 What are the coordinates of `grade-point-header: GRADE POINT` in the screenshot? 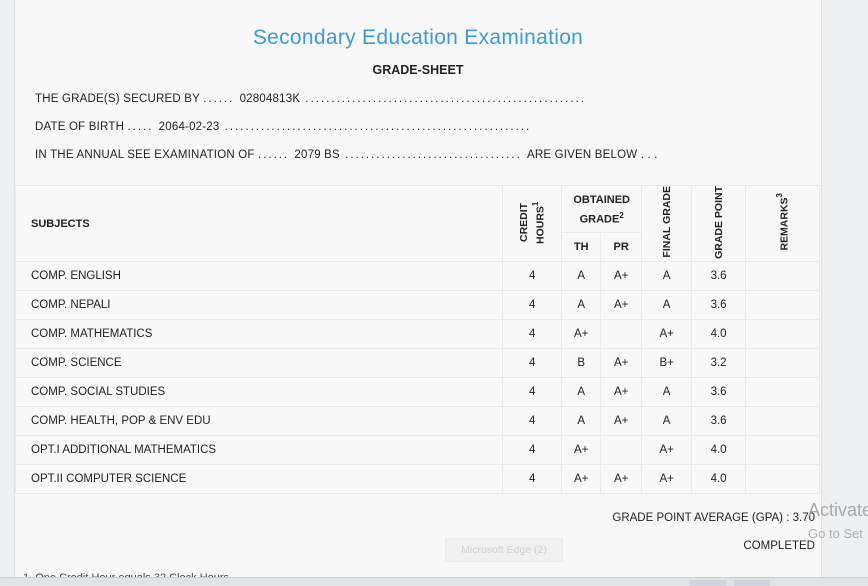 It's located at (719, 223).